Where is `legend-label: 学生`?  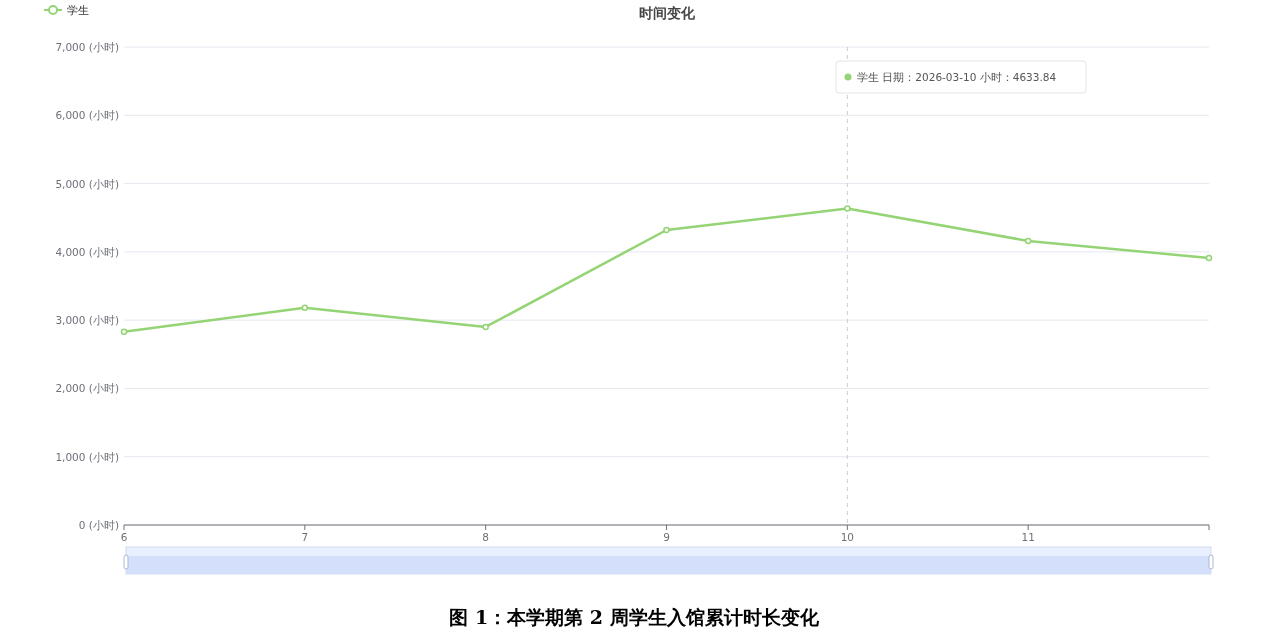
legend-label: 学生 is located at coordinates (78, 10).